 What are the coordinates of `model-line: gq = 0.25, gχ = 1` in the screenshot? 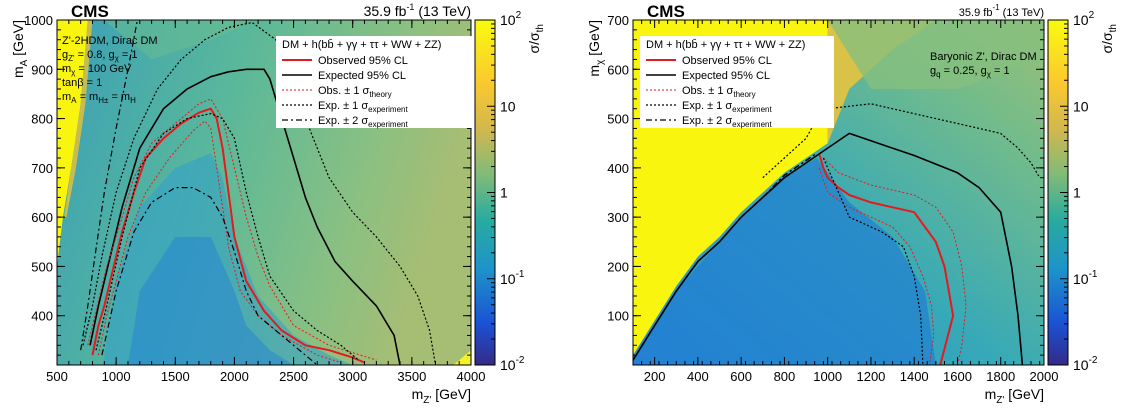 It's located at (970, 72).